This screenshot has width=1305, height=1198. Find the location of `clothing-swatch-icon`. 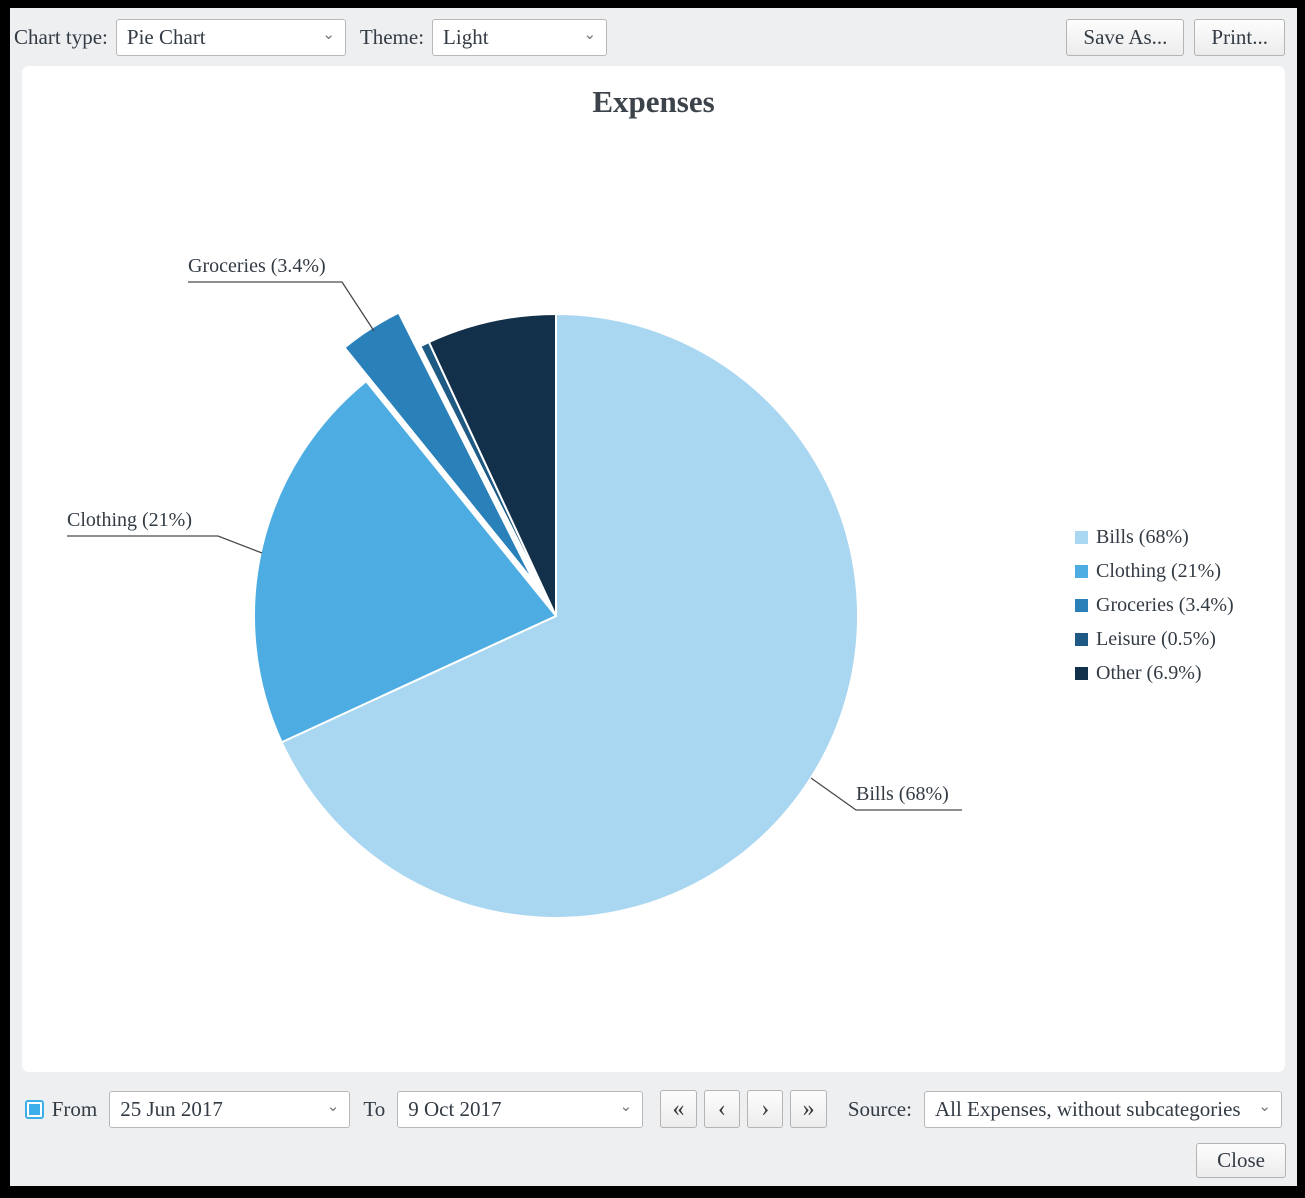

clothing-swatch-icon is located at coordinates (1081, 571).